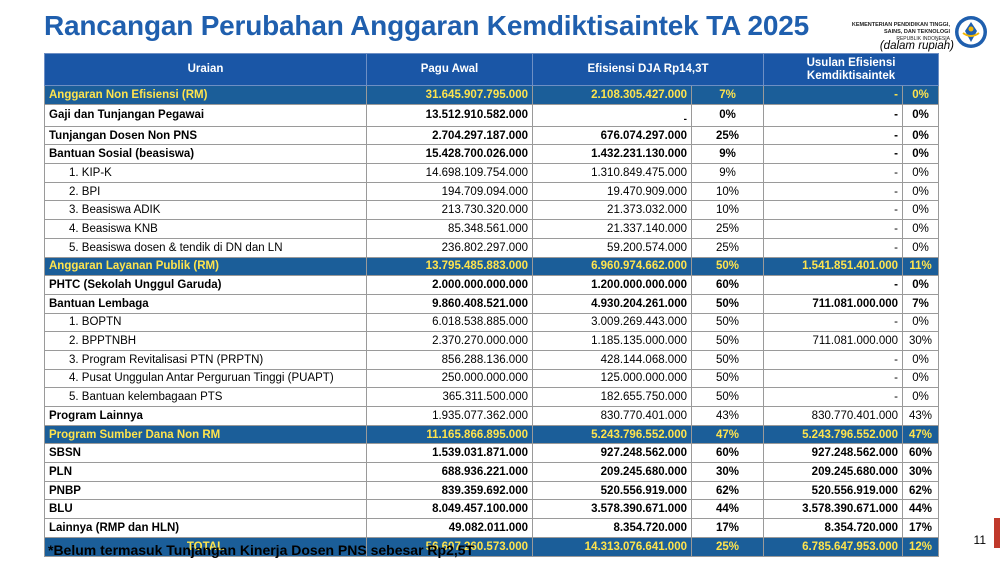 The image size is (1000, 563). I want to click on tut-wuri-handayani-emblem-icon, so click(971, 32).